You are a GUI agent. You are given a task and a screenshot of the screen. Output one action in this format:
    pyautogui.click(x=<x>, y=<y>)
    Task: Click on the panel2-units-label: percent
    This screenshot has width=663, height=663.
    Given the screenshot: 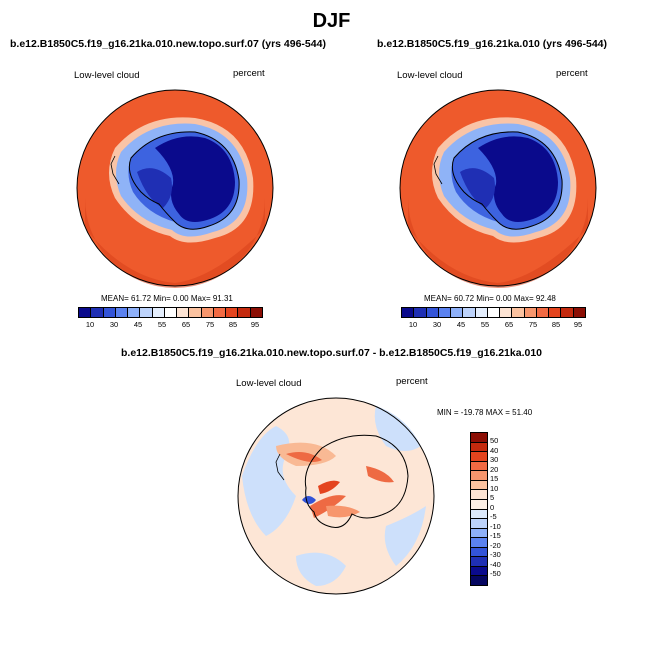 What is the action you would take?
    pyautogui.click(x=572, y=73)
    